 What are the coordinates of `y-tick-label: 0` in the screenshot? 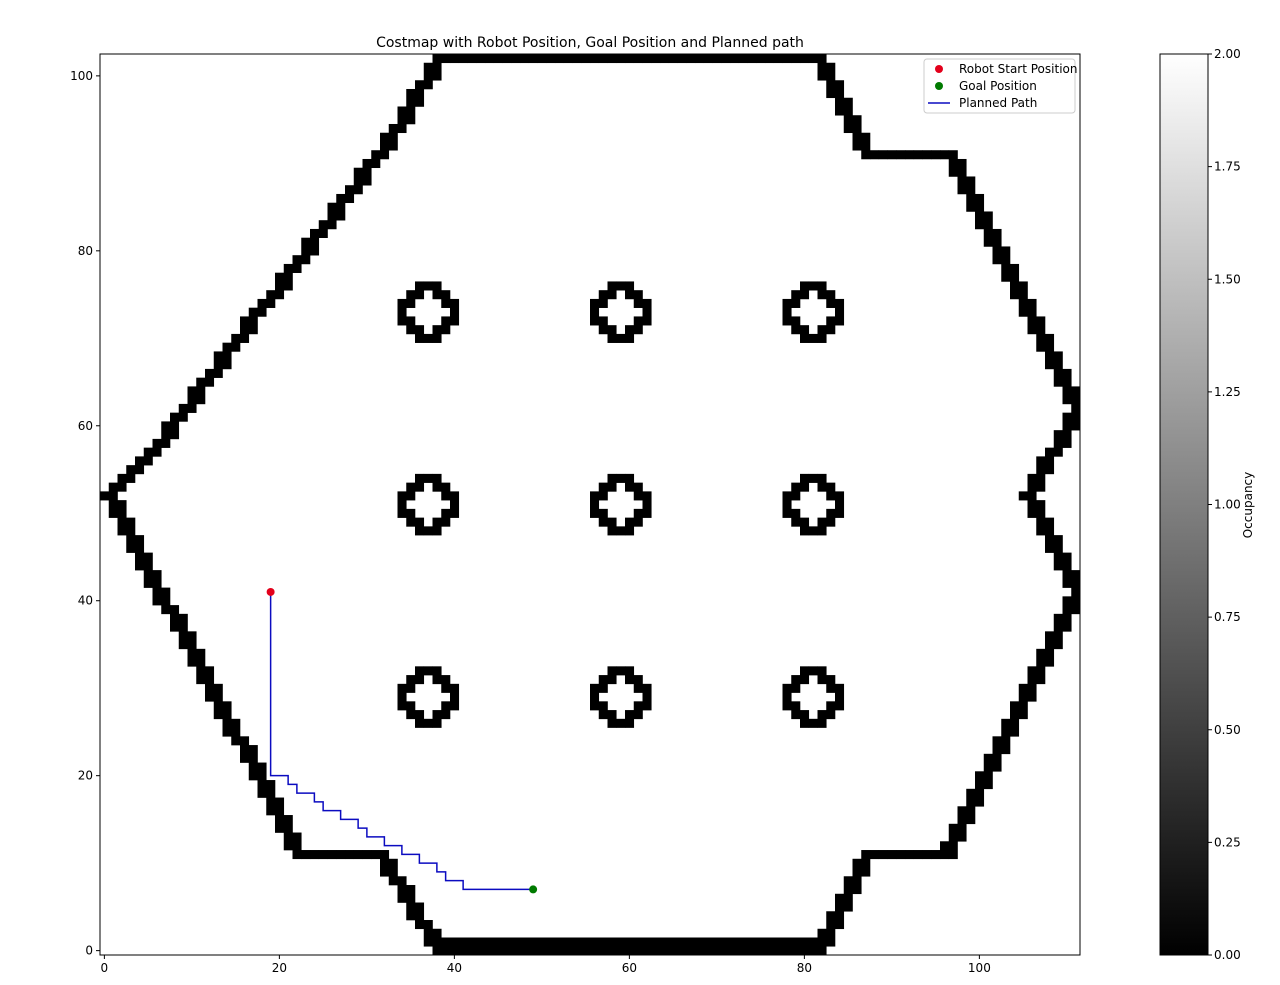 It's located at (89, 951).